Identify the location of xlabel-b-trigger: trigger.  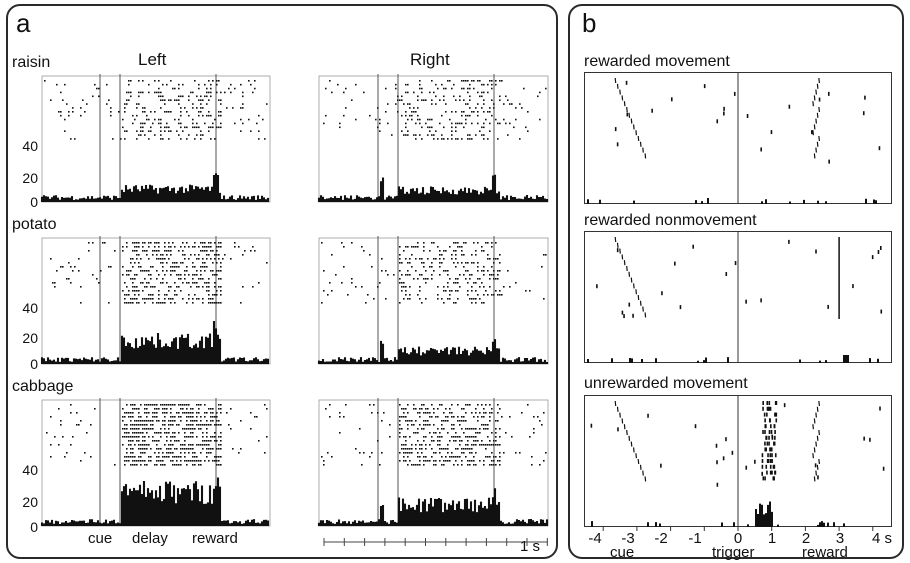
(733, 552).